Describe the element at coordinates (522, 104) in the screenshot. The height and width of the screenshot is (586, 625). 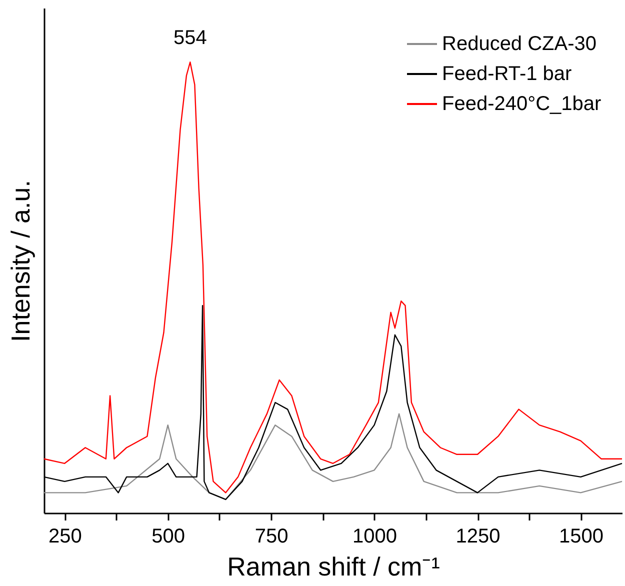
I see `legend-label: Feed-240°C_1bar` at that location.